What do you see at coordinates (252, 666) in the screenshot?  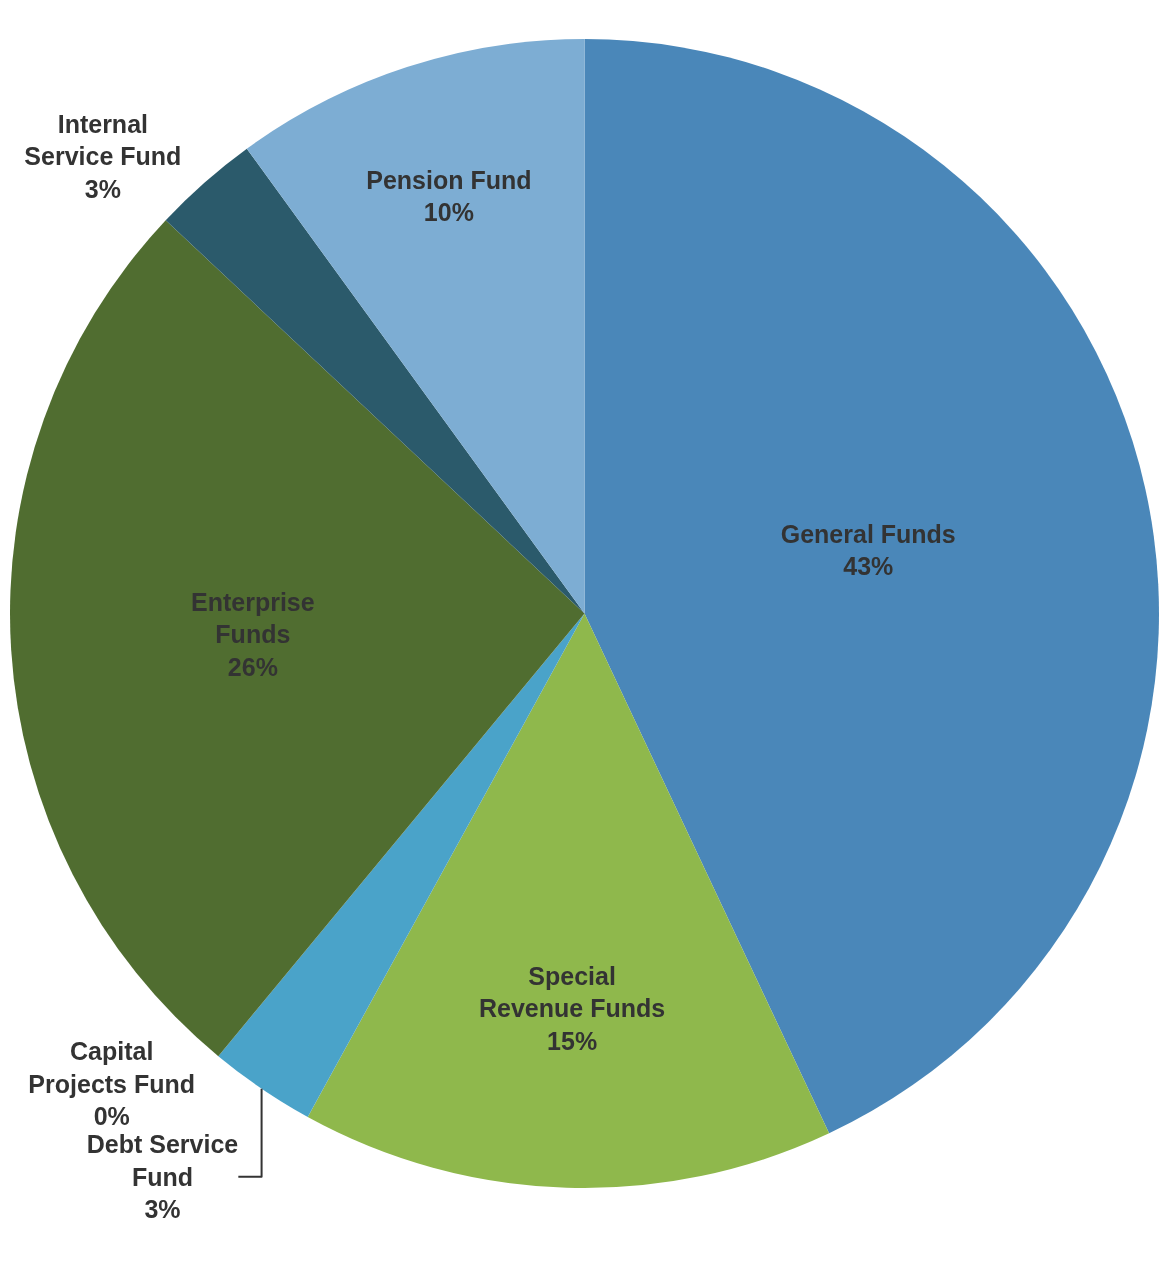 I see `data-label: 26%` at bounding box center [252, 666].